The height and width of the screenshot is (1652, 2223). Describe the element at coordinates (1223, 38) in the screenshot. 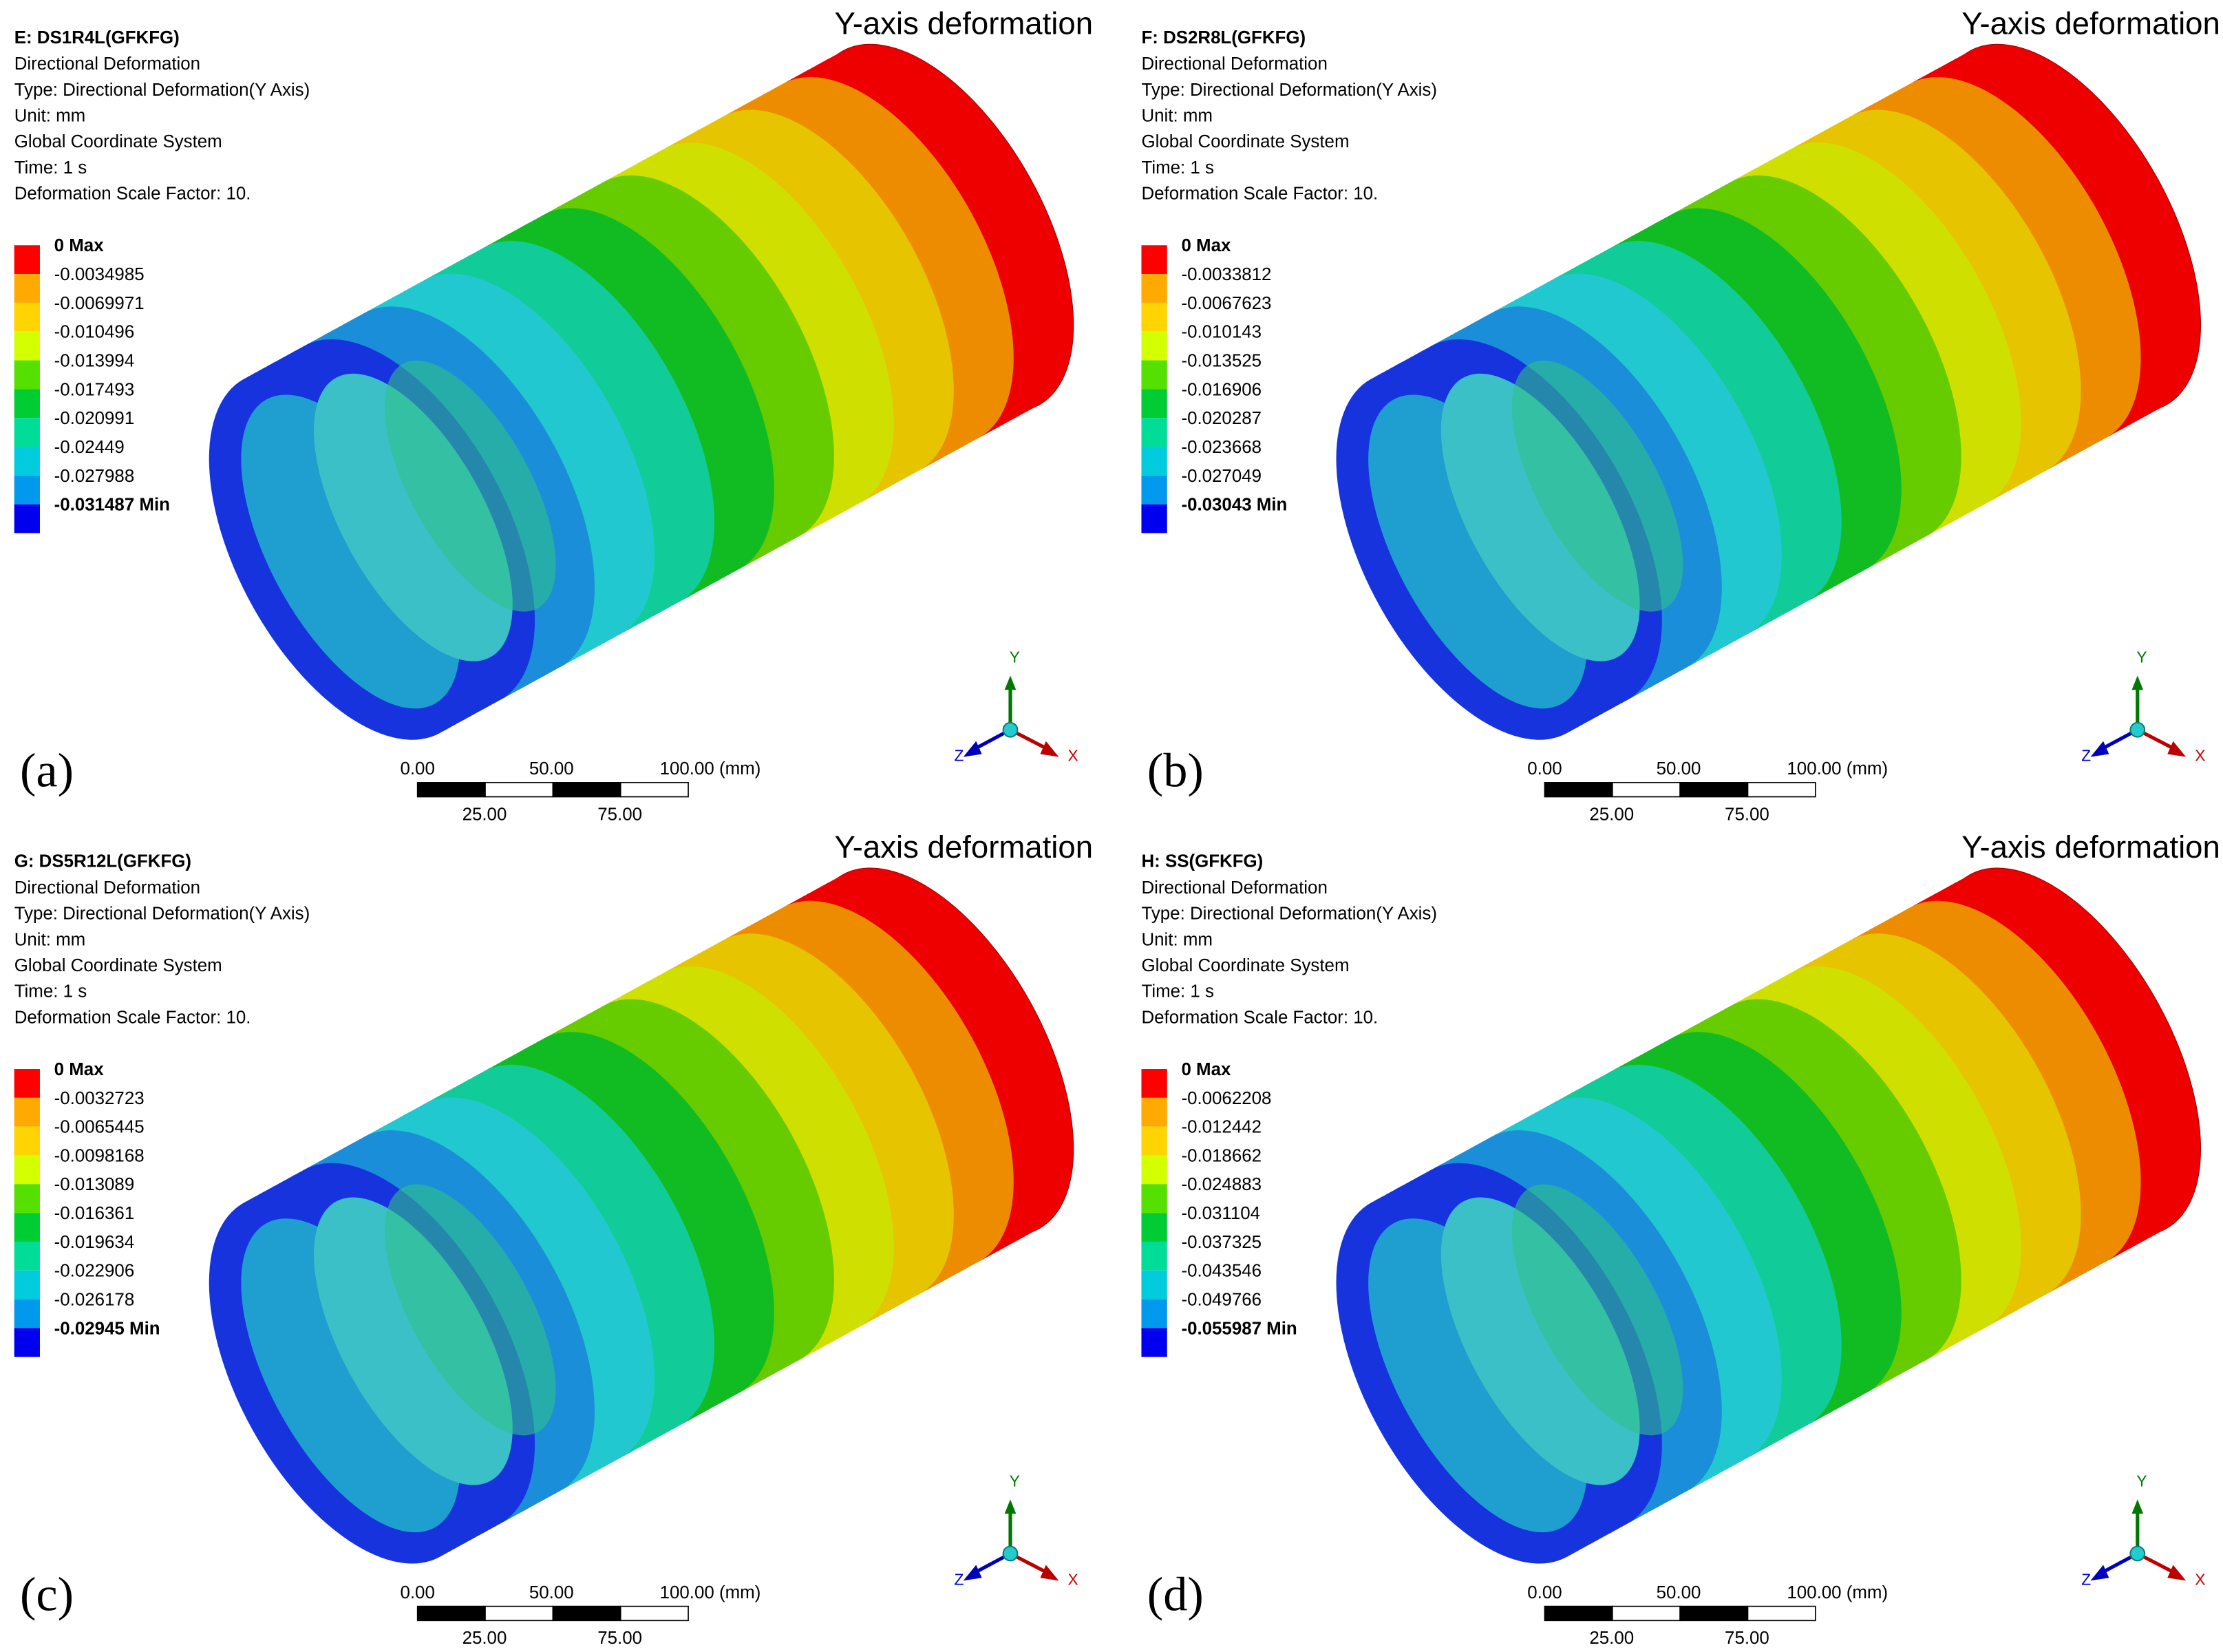

I see `result-title: F: DS2R8L(GFKFG)` at that location.